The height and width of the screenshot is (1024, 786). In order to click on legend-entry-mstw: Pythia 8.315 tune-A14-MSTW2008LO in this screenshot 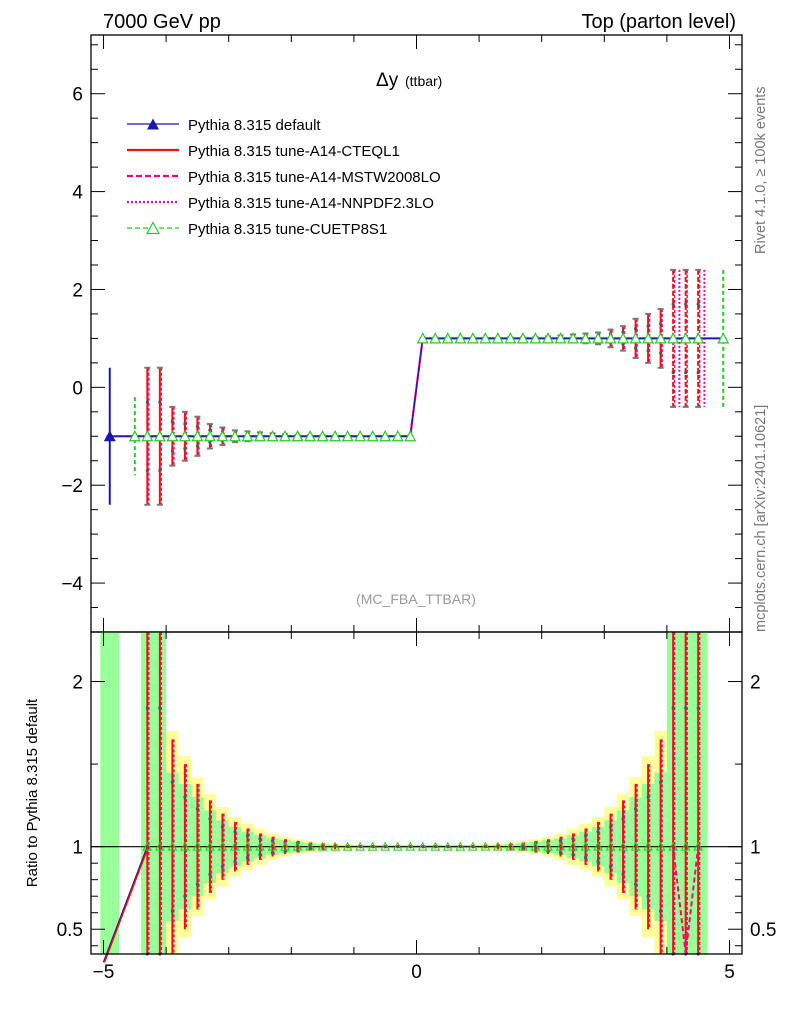, I will do `click(284, 177)`.